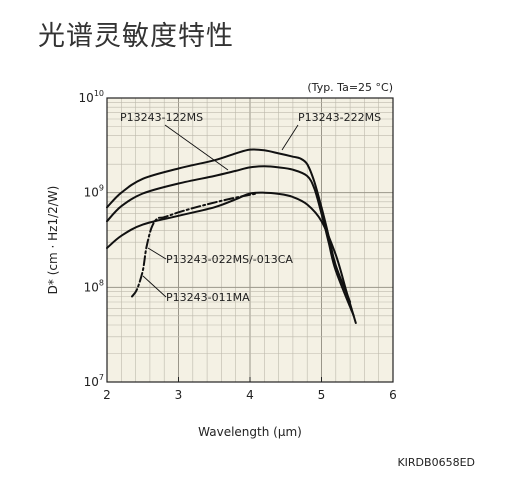 This screenshot has width=505, height=493. I want to click on figure-code: KIRDB0658ED, so click(436, 462).